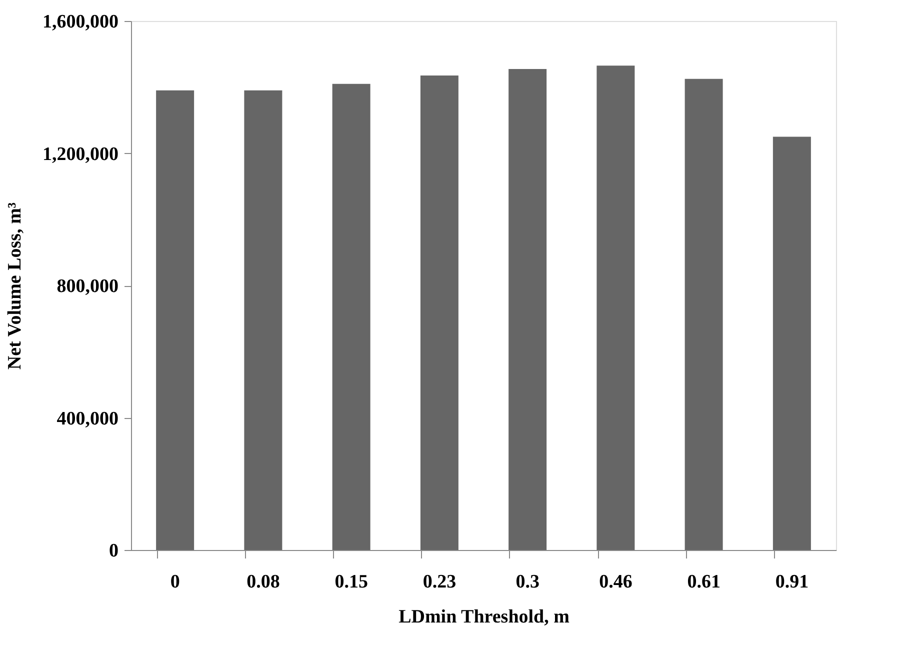  What do you see at coordinates (80, 154) in the screenshot?
I see `y-tick-label: 1,200,000` at bounding box center [80, 154].